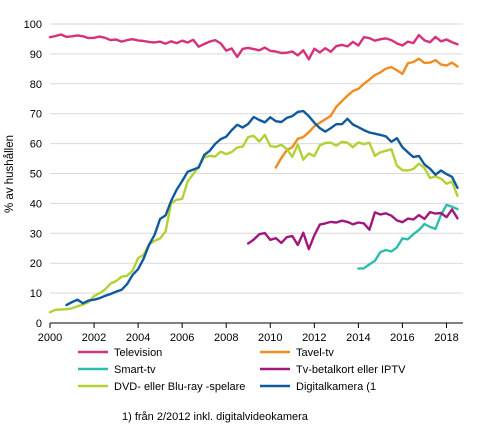 This screenshot has height=436, width=491. I want to click on legend-item: Tv-betalkort eller IPTV, so click(333, 370).